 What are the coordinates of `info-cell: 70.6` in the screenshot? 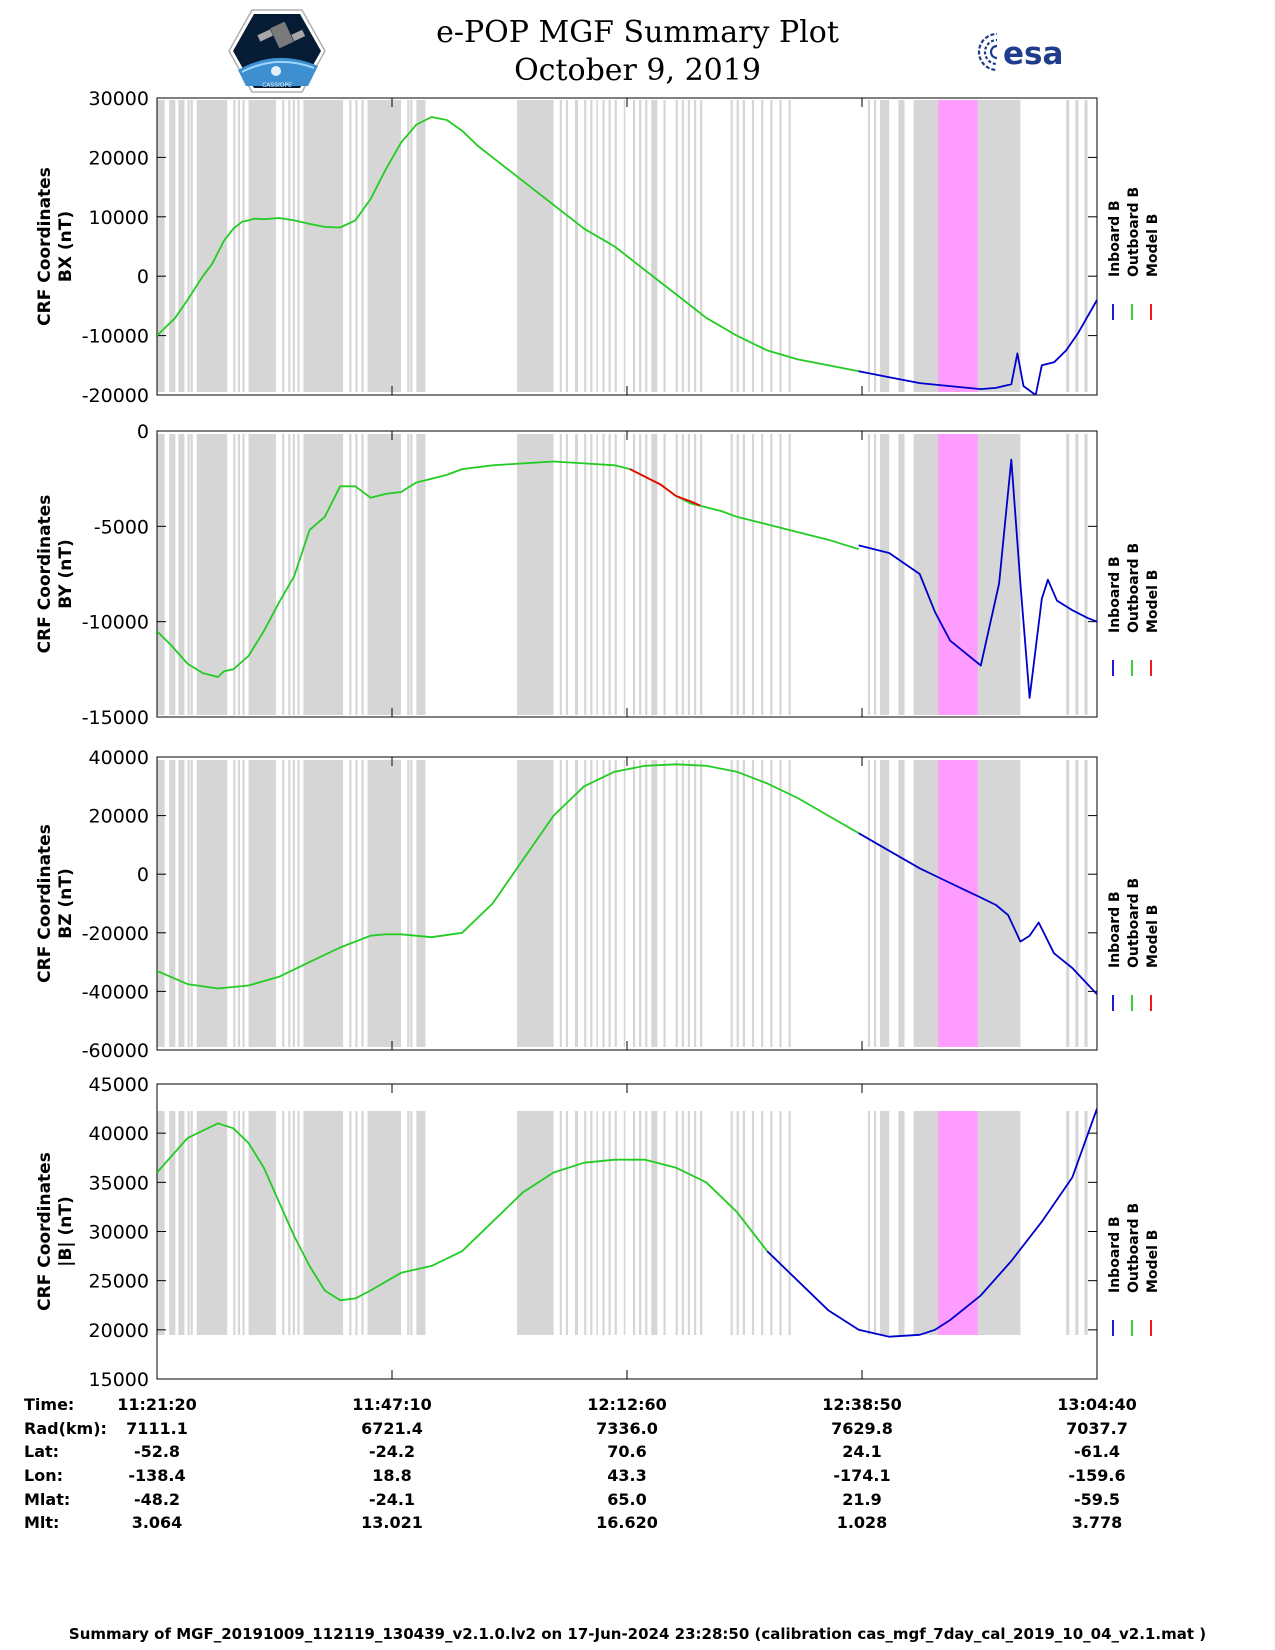 It's located at (626, 1451).